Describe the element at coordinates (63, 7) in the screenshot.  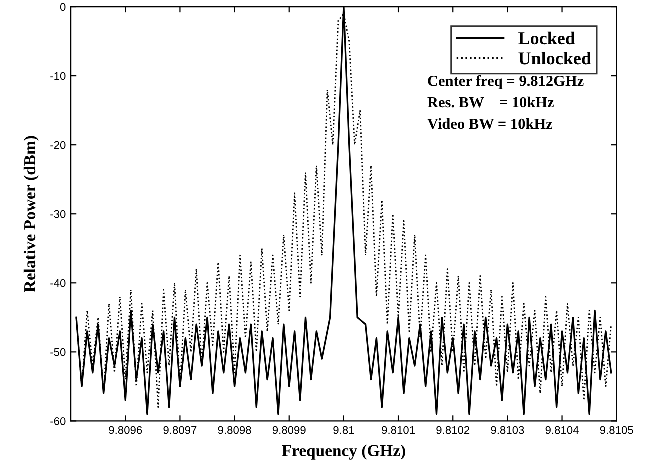
I see `y-tick-label: 0` at that location.